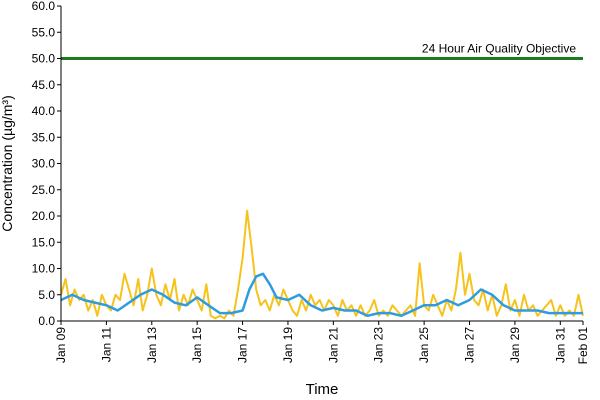 This screenshot has height=400, width=600. Describe the element at coordinates (44, 137) in the screenshot. I see `y-tick-label: 35.0` at that location.